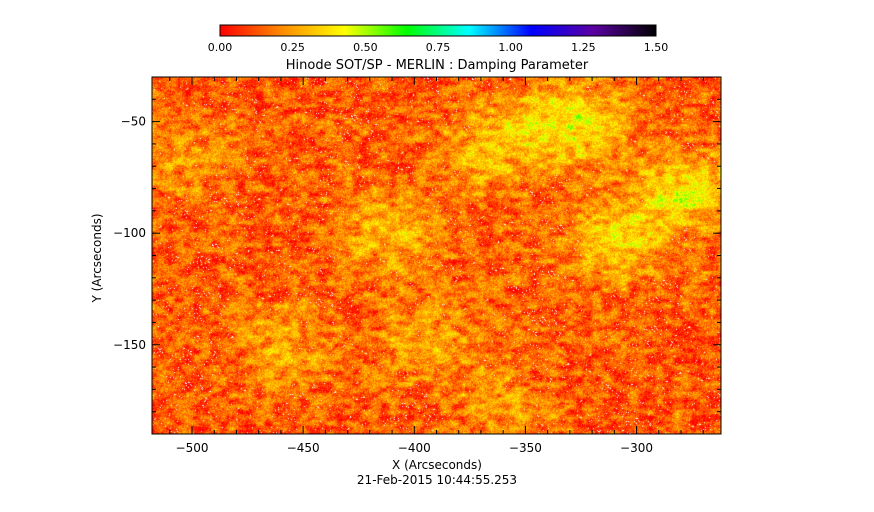 This screenshot has width=874, height=512. What do you see at coordinates (437, 465) in the screenshot?
I see `x-axis-label: X (Arcseconds)` at bounding box center [437, 465].